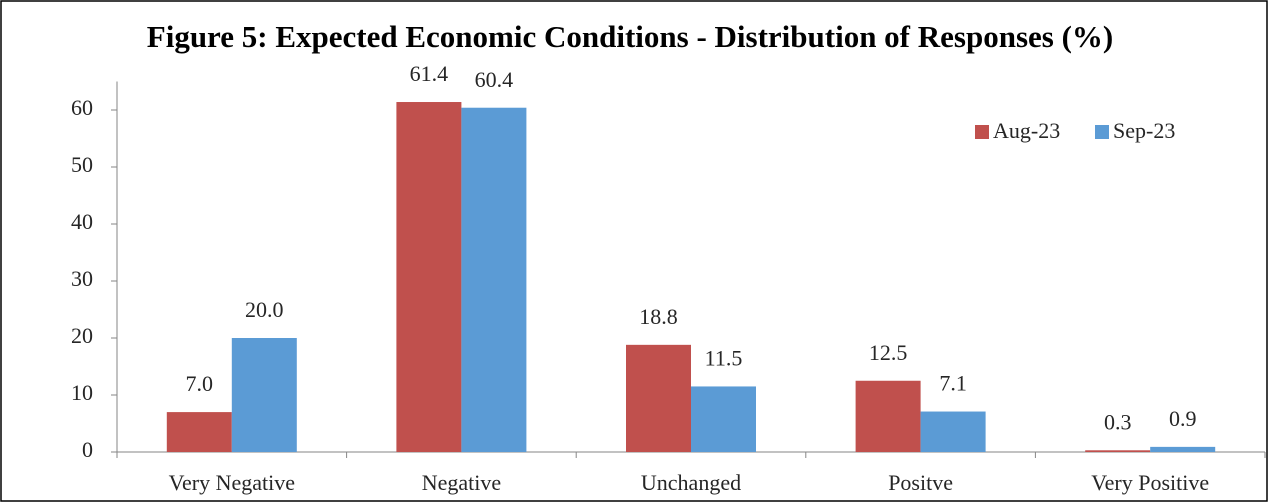 The image size is (1268, 502). I want to click on value-label: 12.5, so click(888, 352).